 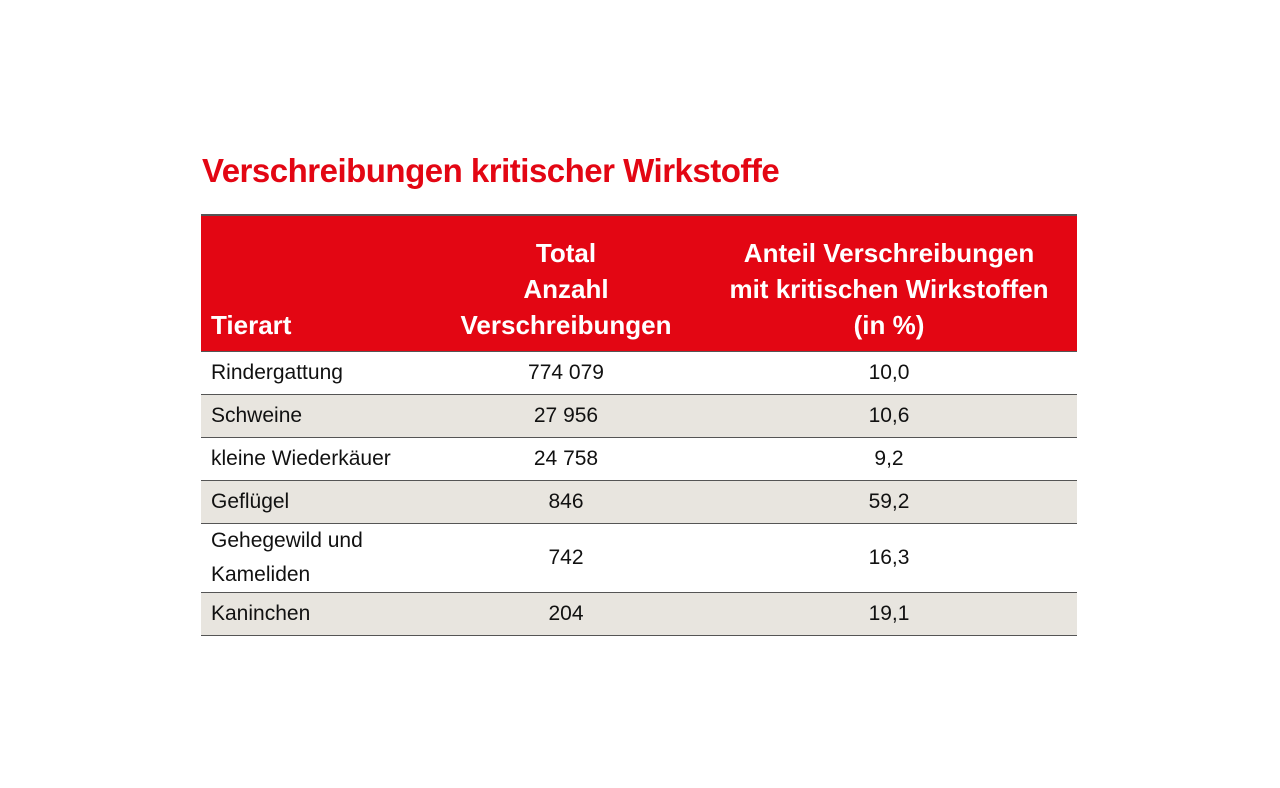 I want to click on cell-total: 204, so click(x=566, y=614).